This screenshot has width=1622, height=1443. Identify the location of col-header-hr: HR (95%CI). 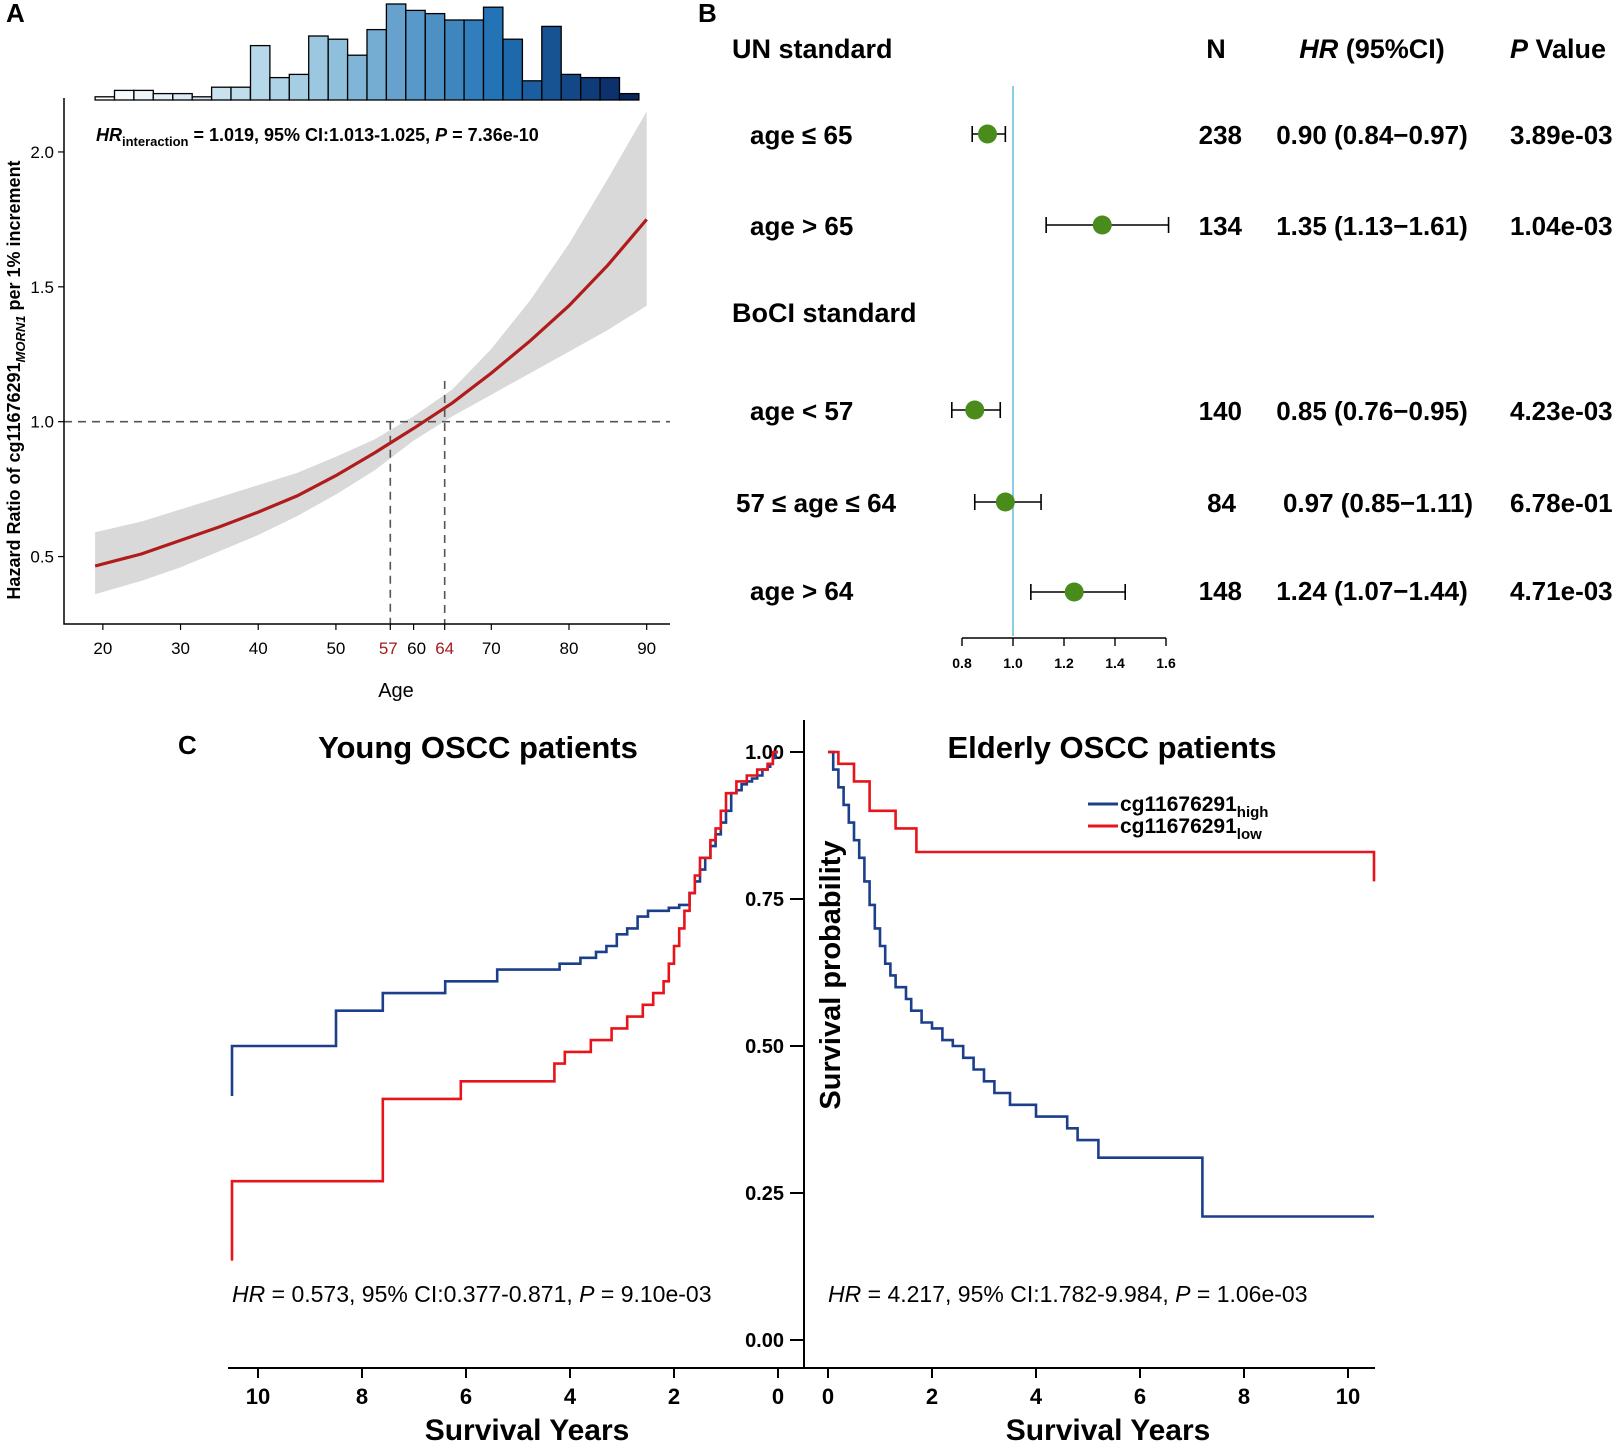
(1372, 49).